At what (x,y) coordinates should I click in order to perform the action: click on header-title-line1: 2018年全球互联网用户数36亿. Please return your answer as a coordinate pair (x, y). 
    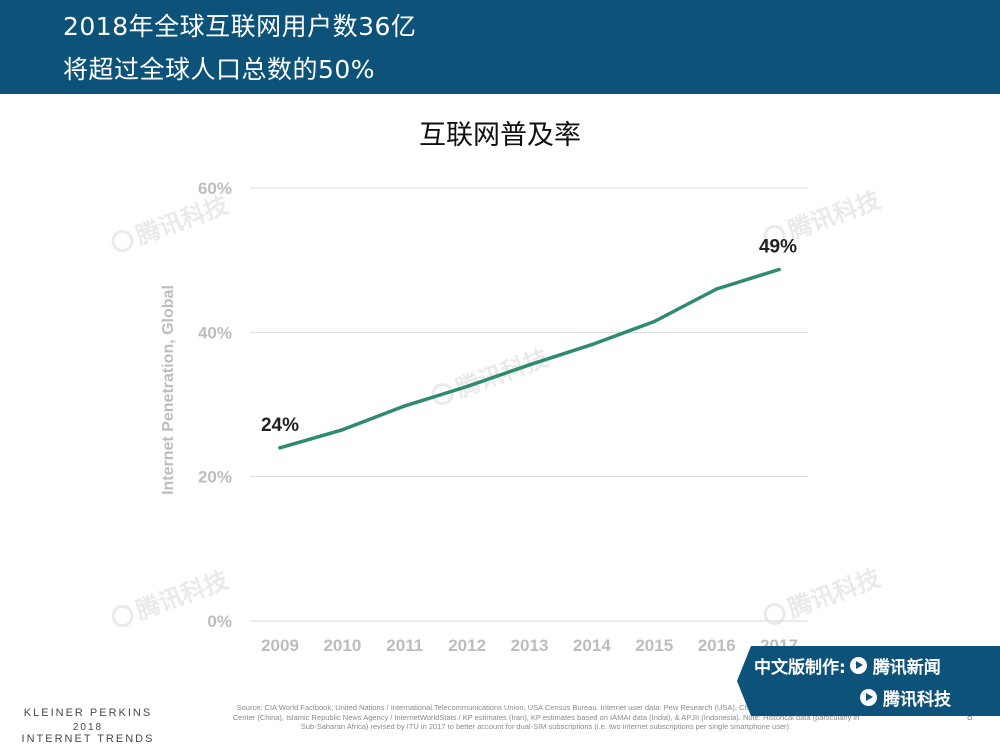
    Looking at the image, I should click on (240, 26).